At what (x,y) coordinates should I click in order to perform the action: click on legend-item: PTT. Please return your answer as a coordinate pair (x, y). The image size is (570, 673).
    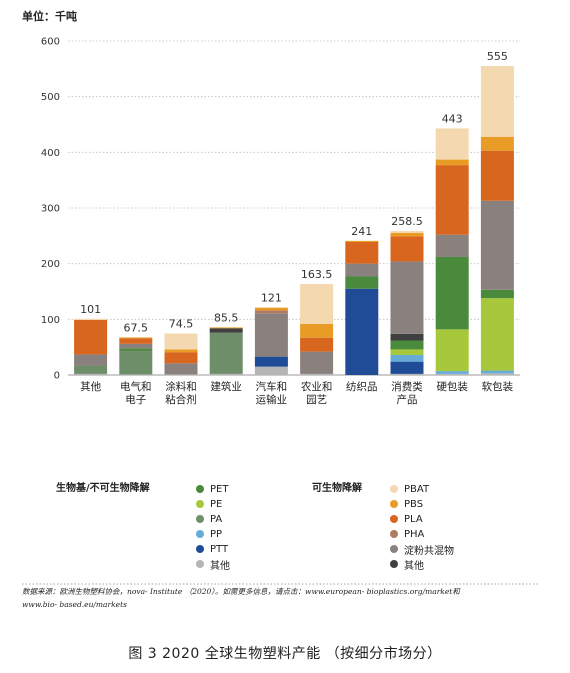
    Looking at the image, I should click on (212, 549).